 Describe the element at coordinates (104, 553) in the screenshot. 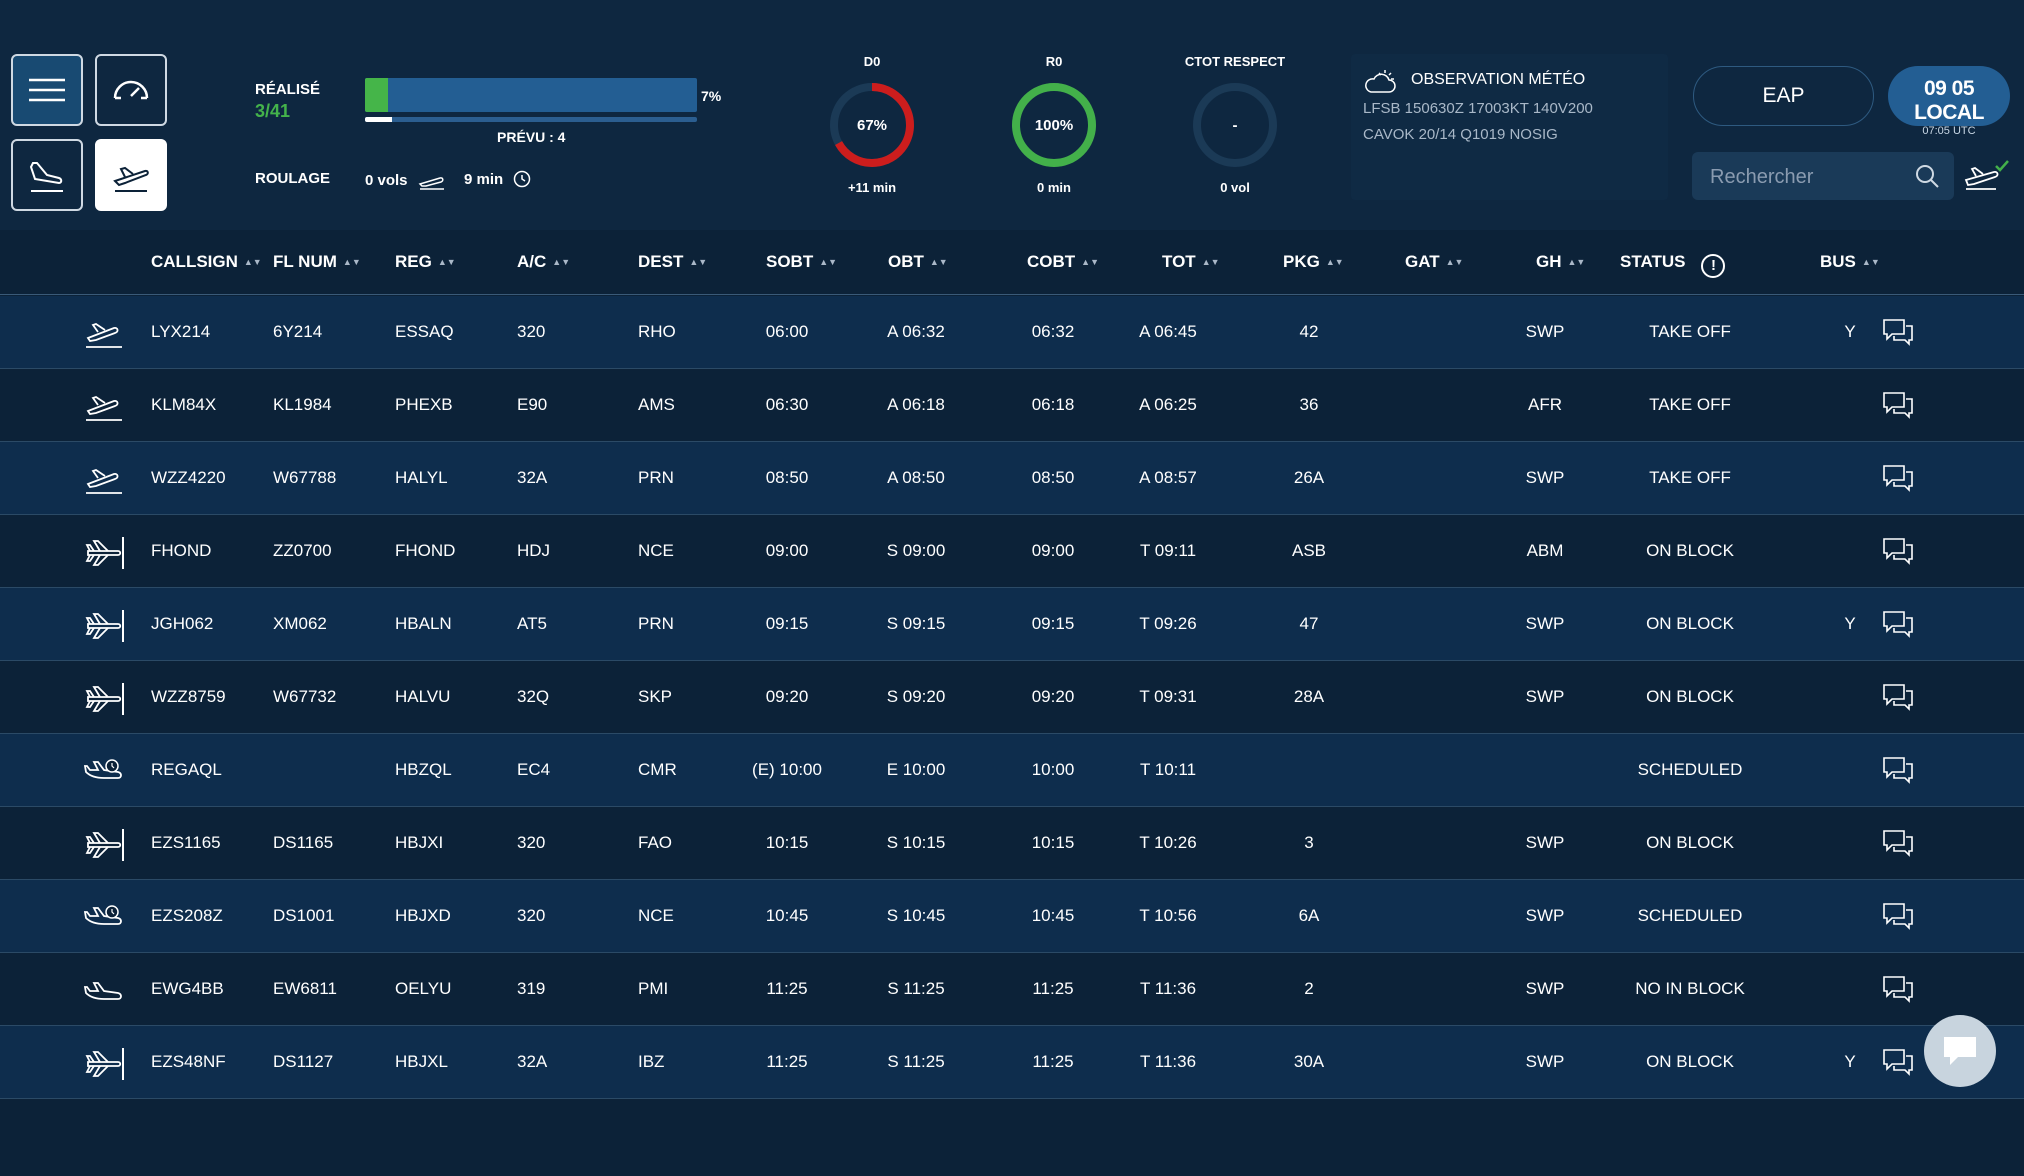

I see `plane-onblock-icon` at that location.